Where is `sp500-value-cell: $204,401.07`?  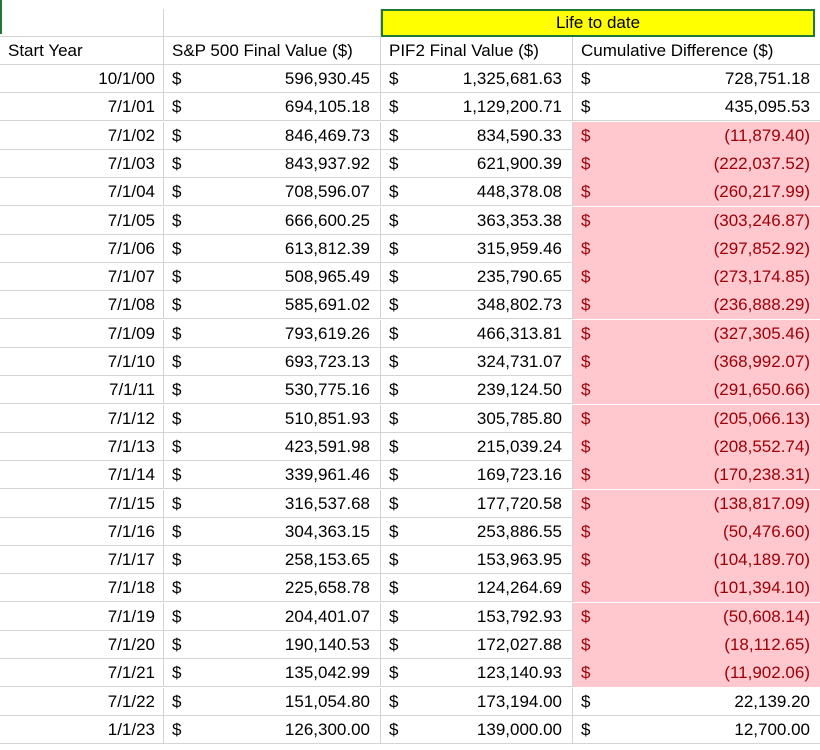
sp500-value-cell: $204,401.07 is located at coordinates (272, 616).